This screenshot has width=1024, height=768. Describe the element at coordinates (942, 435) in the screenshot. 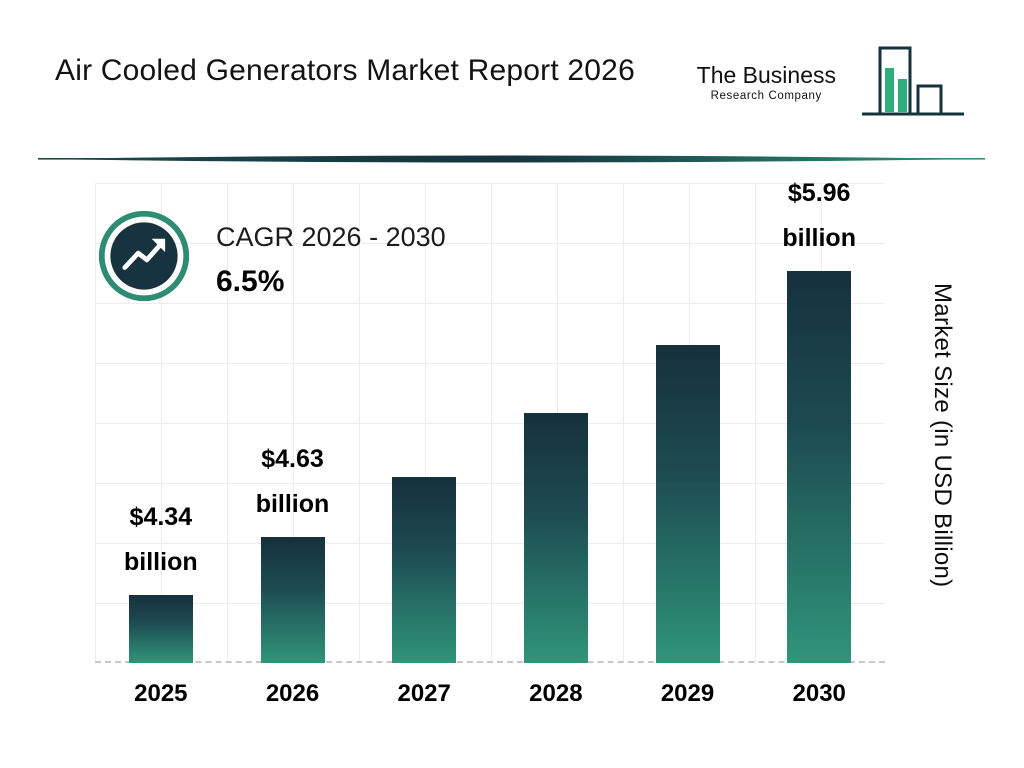

I see `y-axis-label: Market Size (in USD Billion)` at that location.